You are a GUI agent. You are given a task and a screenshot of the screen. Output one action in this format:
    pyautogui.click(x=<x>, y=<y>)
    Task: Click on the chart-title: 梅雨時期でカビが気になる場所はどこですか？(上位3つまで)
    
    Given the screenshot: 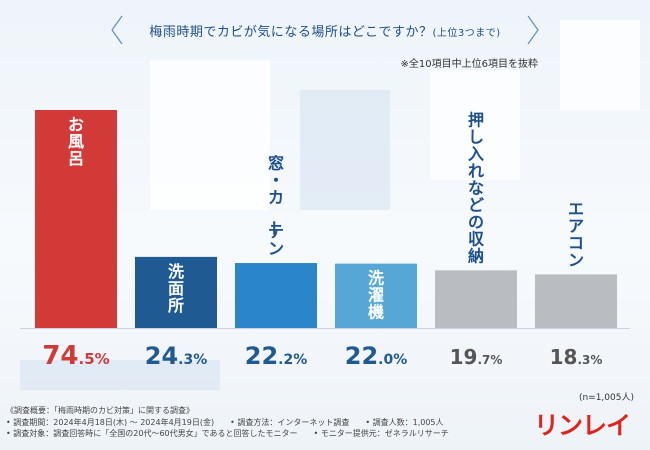 What is the action you would take?
    pyautogui.click(x=324, y=30)
    